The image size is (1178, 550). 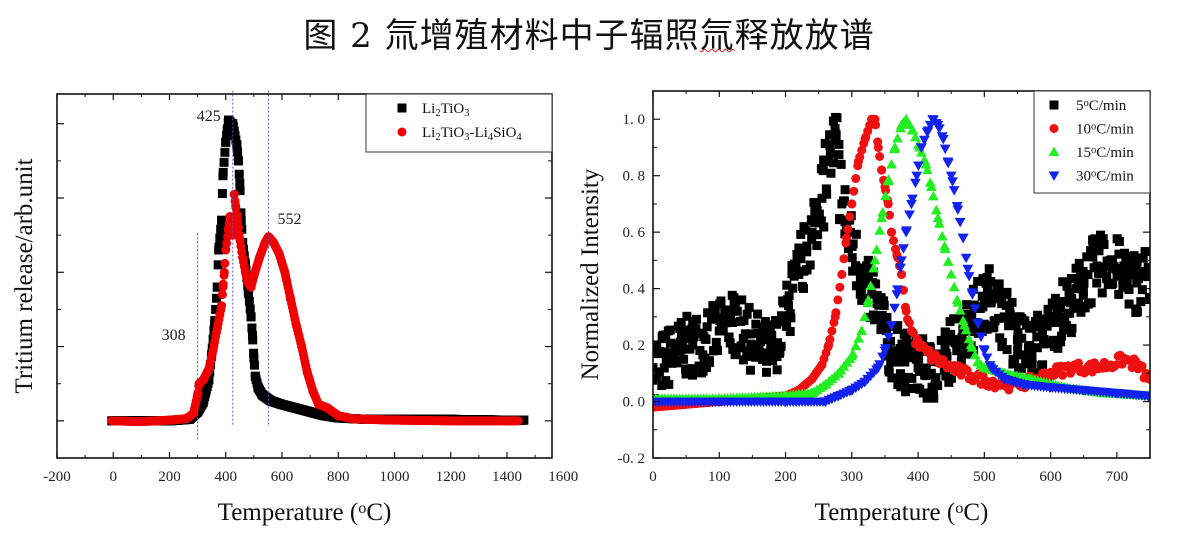 I want to click on legend-label-part: Li, so click(x=428, y=133).